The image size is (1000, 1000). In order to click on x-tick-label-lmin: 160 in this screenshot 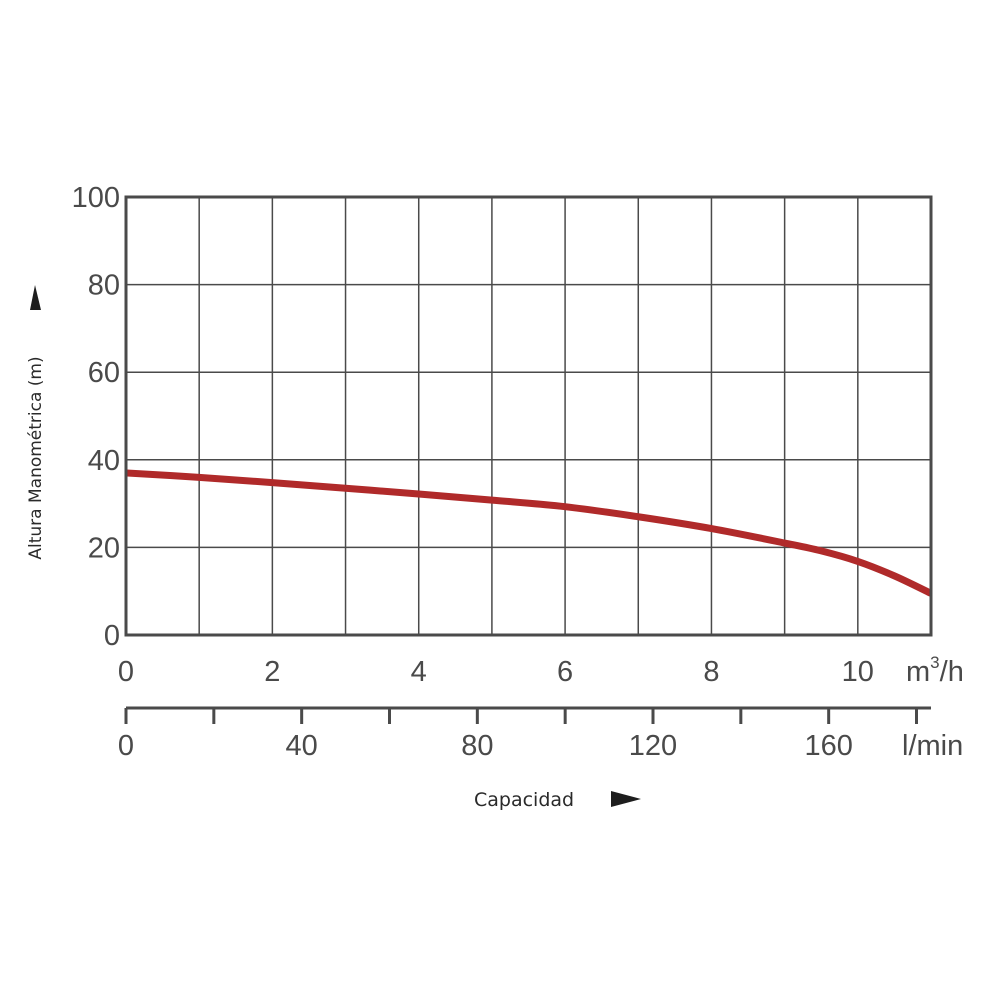, I will do `click(828, 746)`.